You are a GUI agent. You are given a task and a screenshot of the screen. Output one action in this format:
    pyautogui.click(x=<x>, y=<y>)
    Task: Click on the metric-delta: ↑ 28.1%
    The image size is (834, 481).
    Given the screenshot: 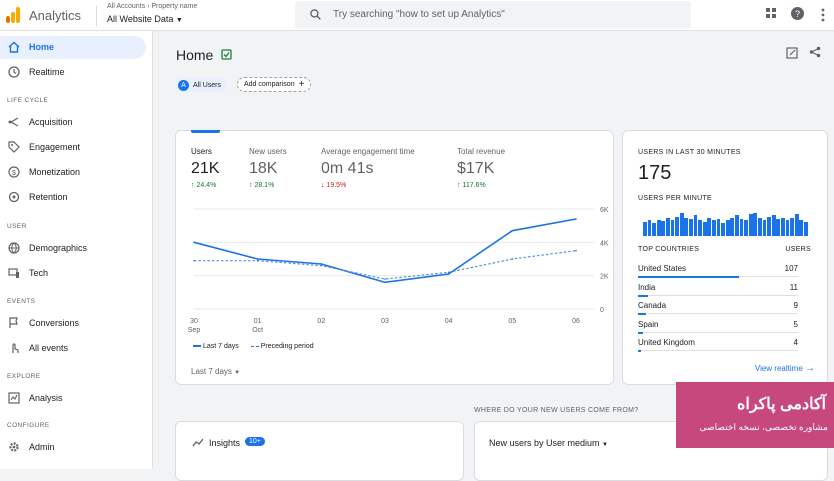 What is the action you would take?
    pyautogui.click(x=262, y=185)
    